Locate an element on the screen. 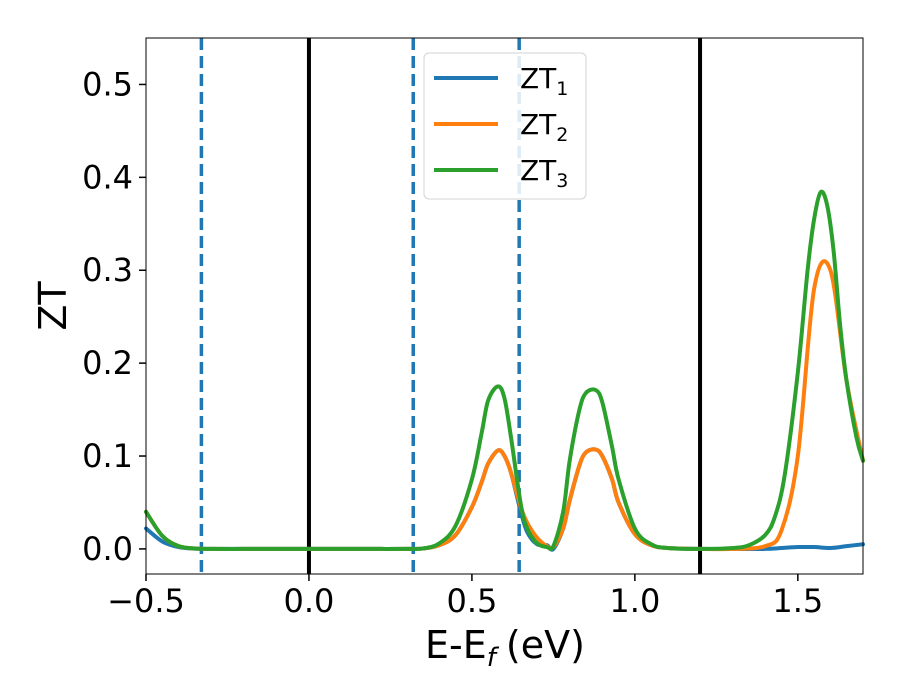  y-tick-label: 0.1 is located at coordinates (107, 456).